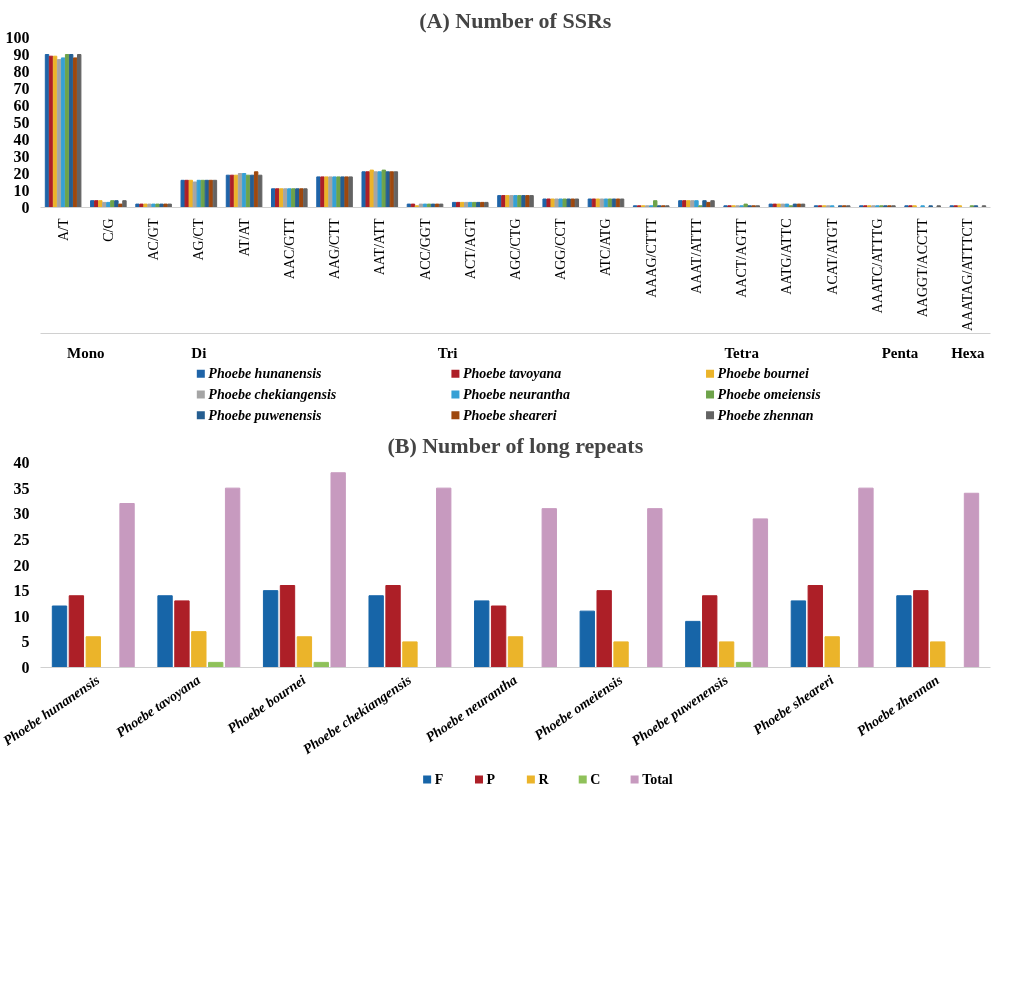  What do you see at coordinates (21, 71) in the screenshot?
I see `y-tick-label: 80` at bounding box center [21, 71].